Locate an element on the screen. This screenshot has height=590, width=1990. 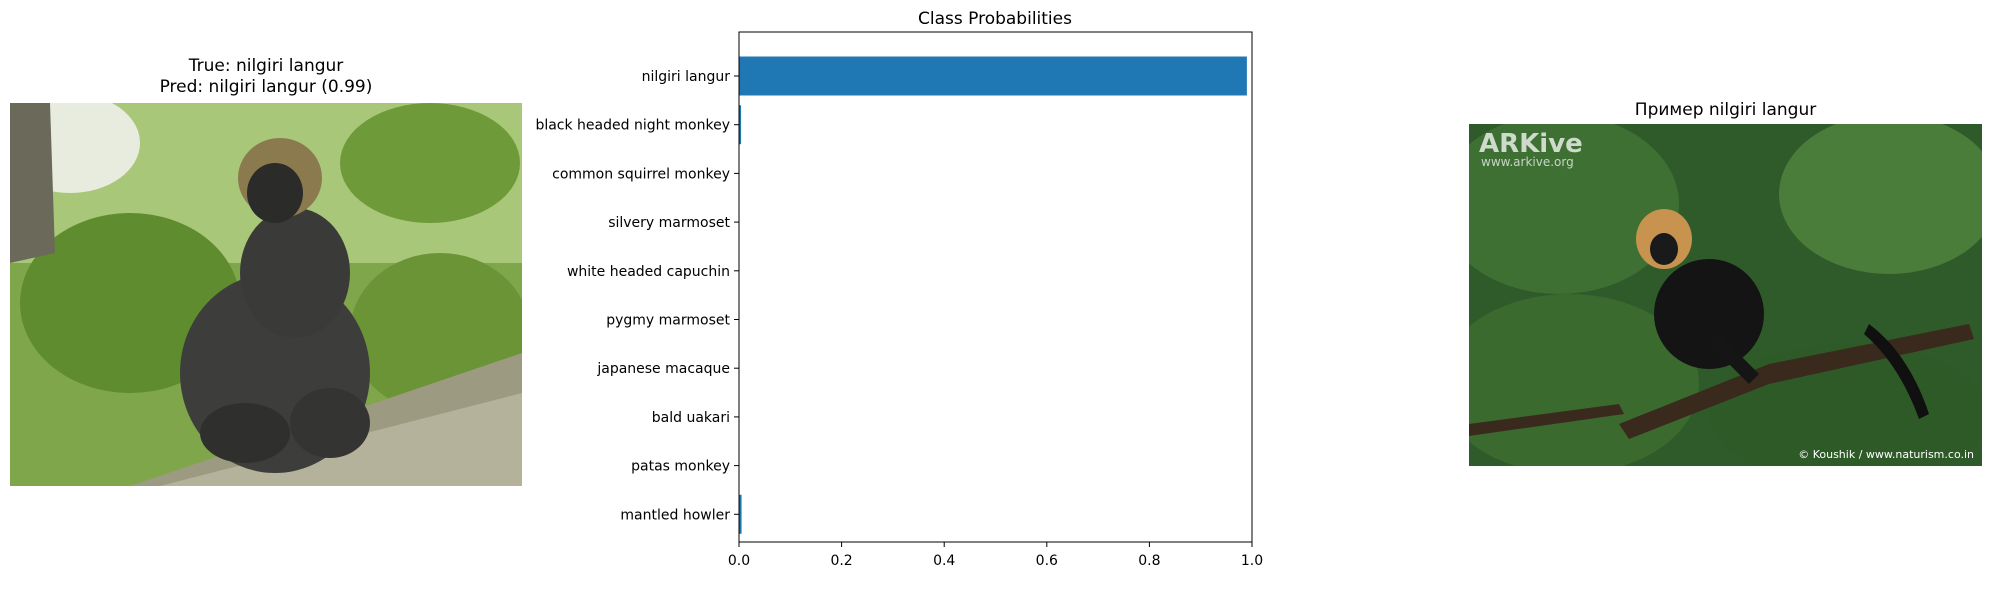
arkive-url-watermark: www.arkive.org is located at coordinates (1527, 162).